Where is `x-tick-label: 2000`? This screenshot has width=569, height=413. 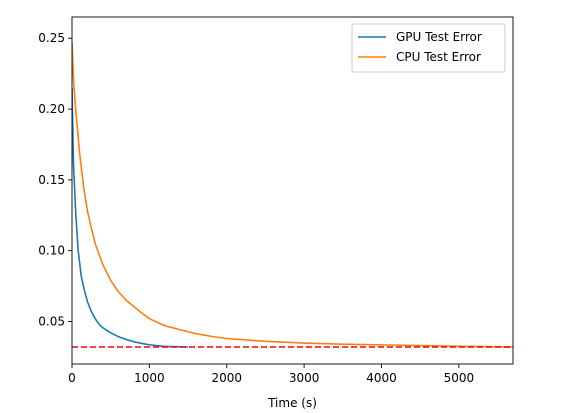
x-tick-label: 2000 is located at coordinates (226, 378).